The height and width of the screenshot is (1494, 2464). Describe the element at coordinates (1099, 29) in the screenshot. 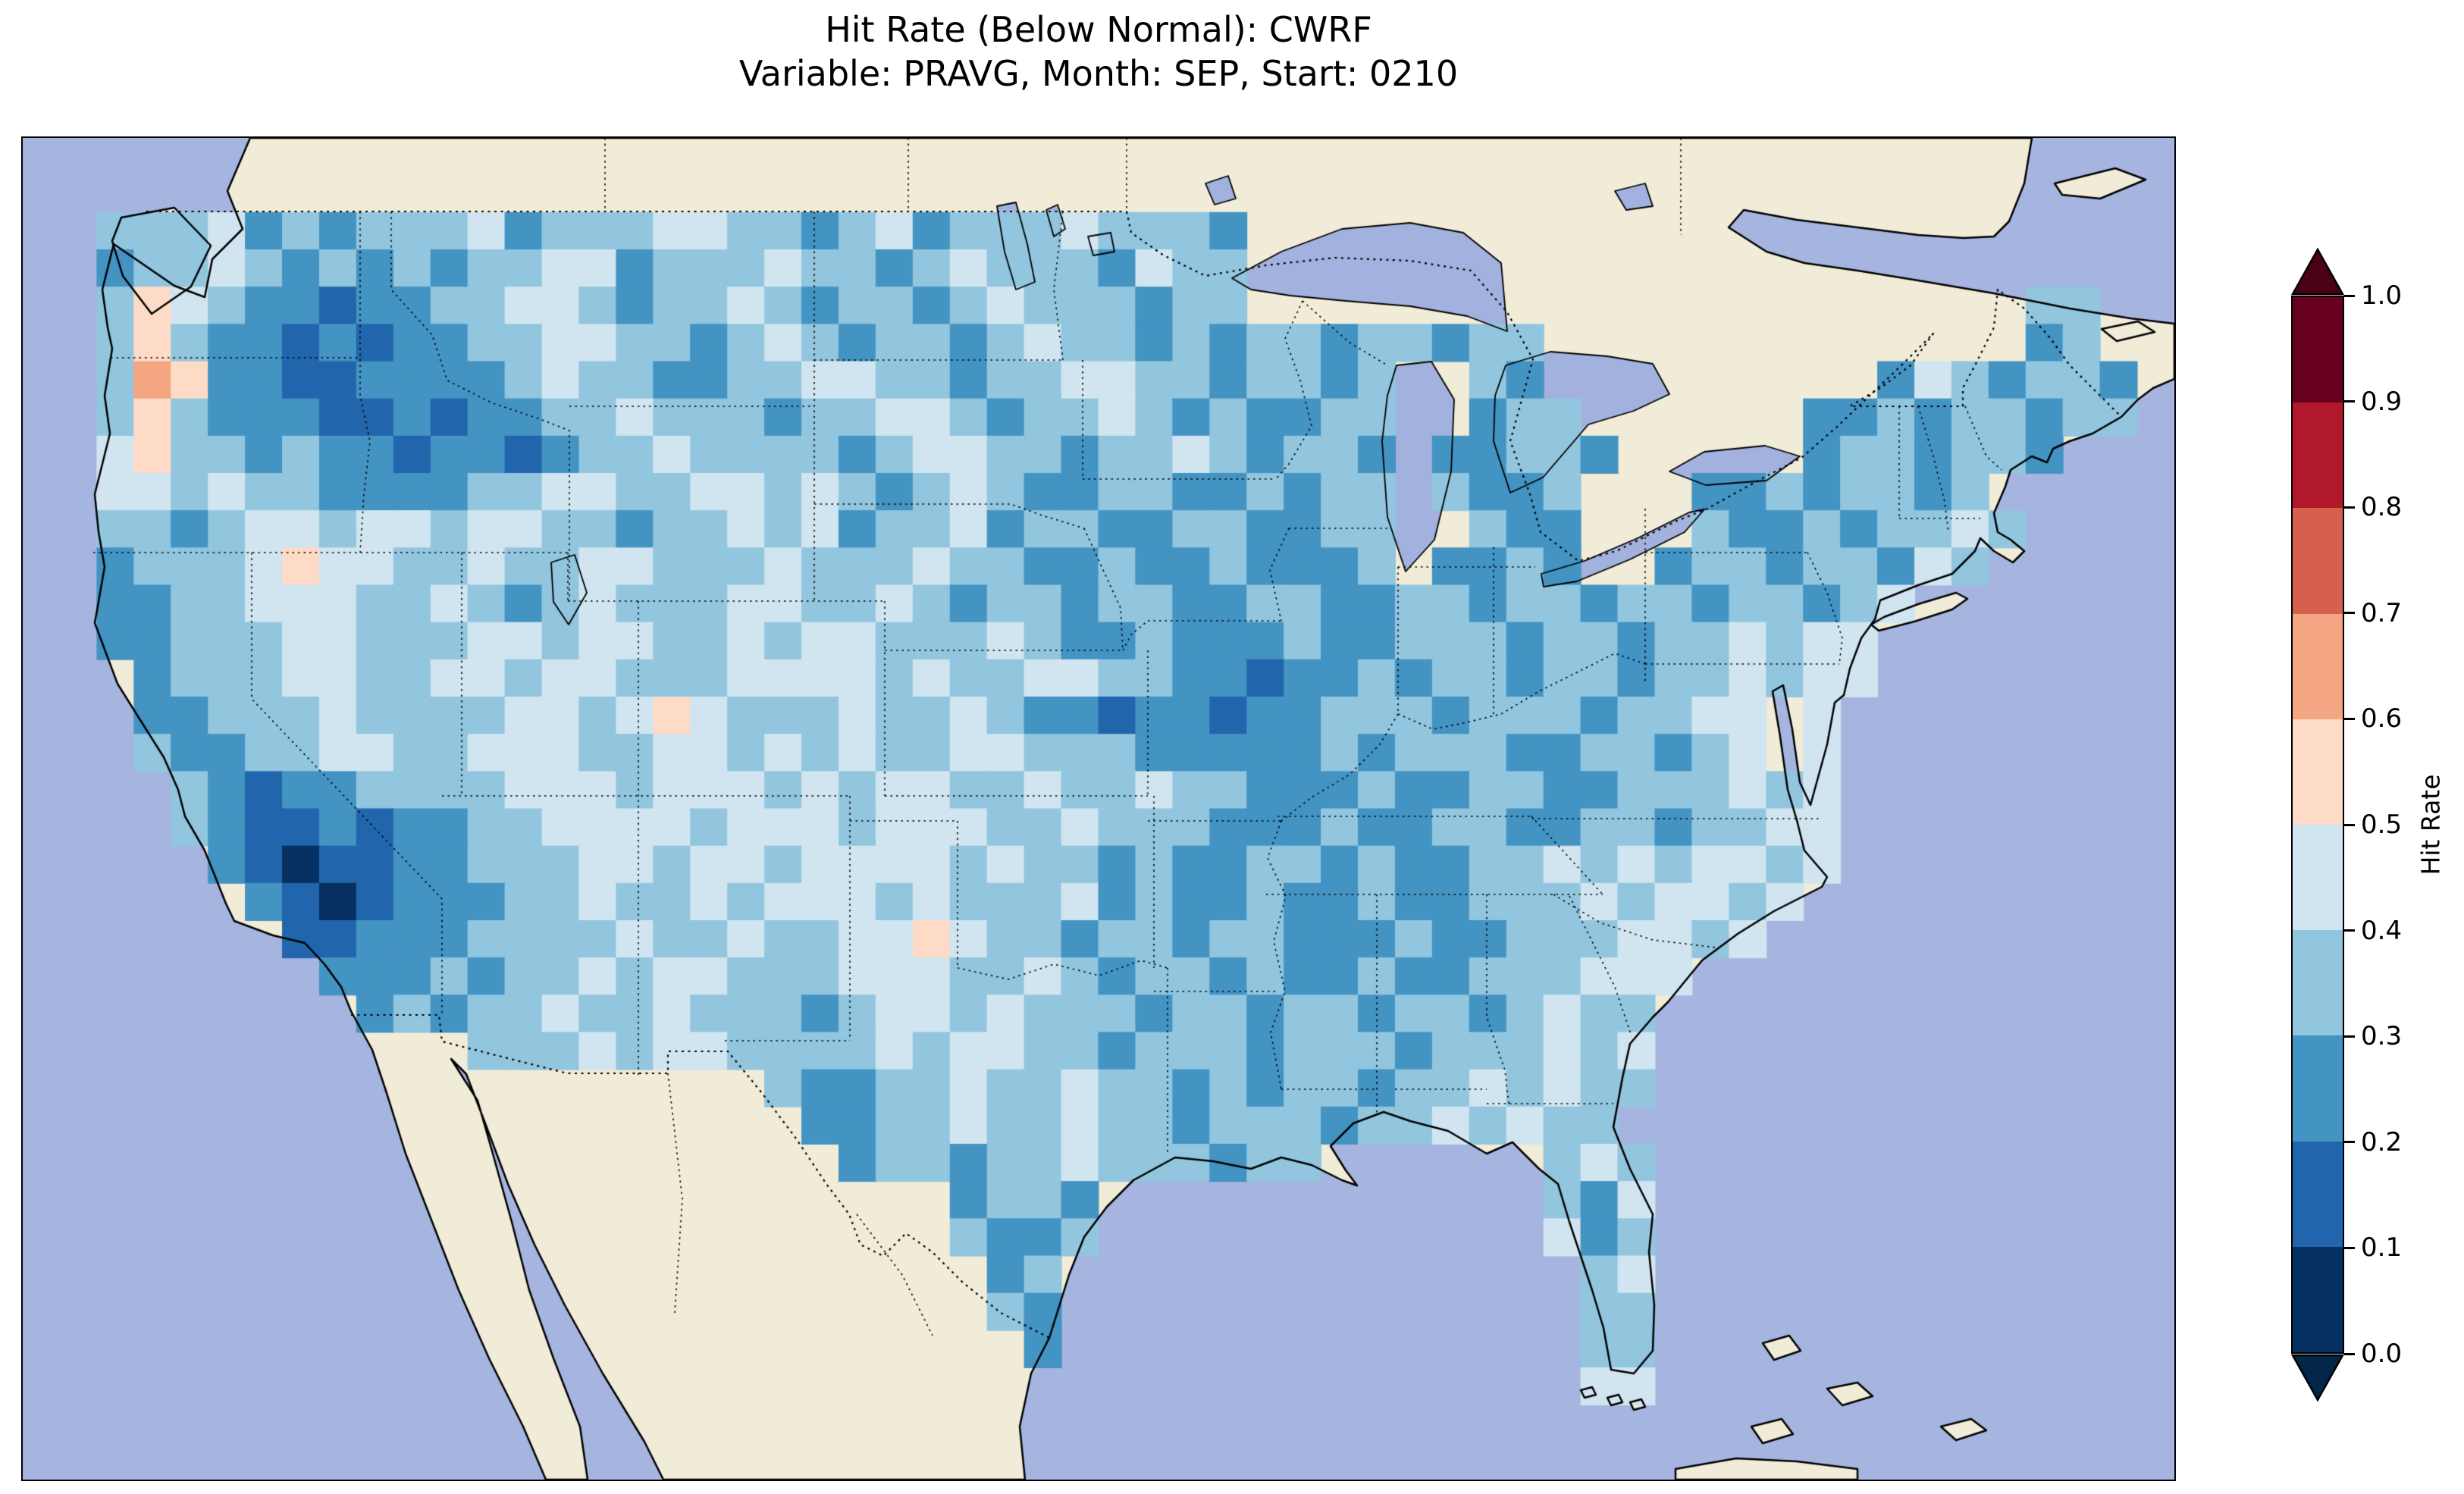

I see `title-line-1: Hit Rate (Below Normal): CWRF` at that location.